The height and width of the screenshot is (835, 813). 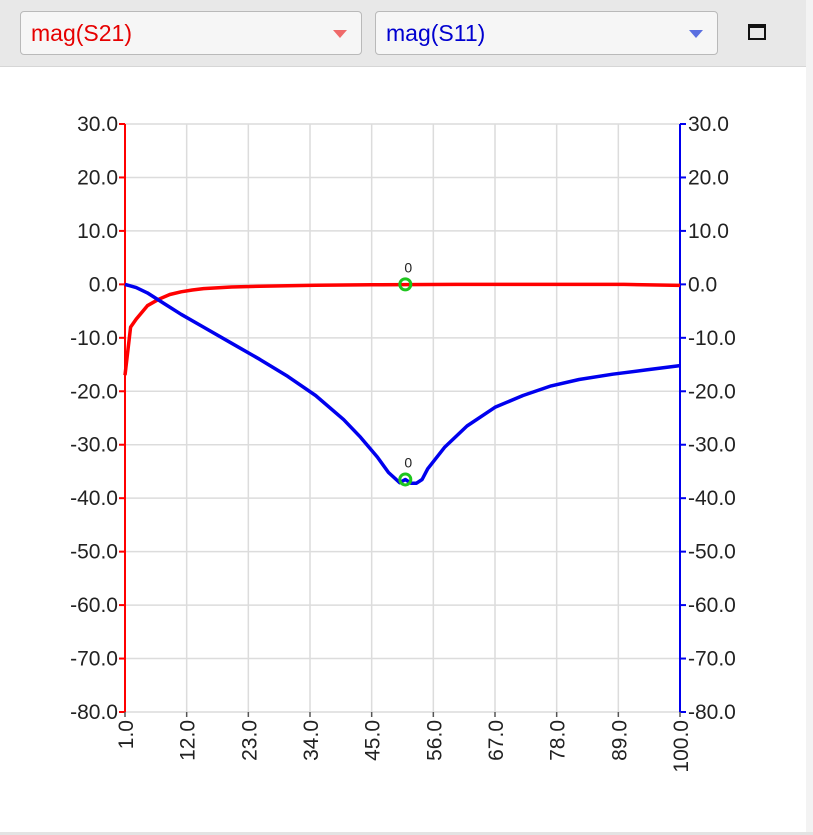 What do you see at coordinates (94, 391) in the screenshot?
I see `left-y-tick-label: -20.0` at bounding box center [94, 391].